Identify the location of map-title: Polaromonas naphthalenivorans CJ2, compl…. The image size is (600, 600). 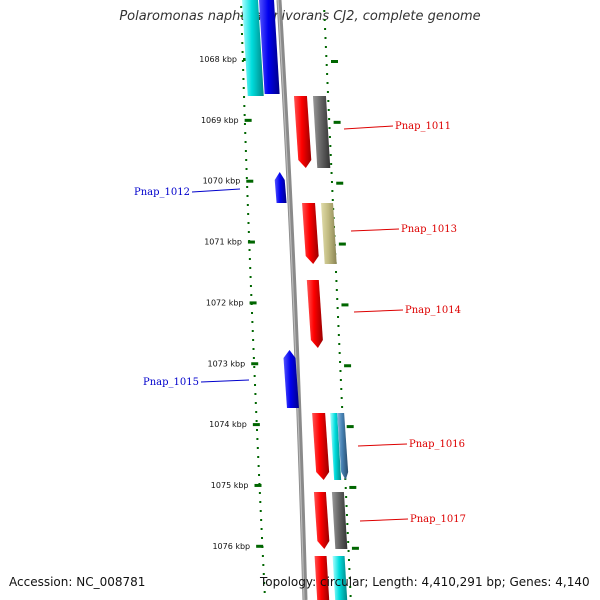
(300, 16).